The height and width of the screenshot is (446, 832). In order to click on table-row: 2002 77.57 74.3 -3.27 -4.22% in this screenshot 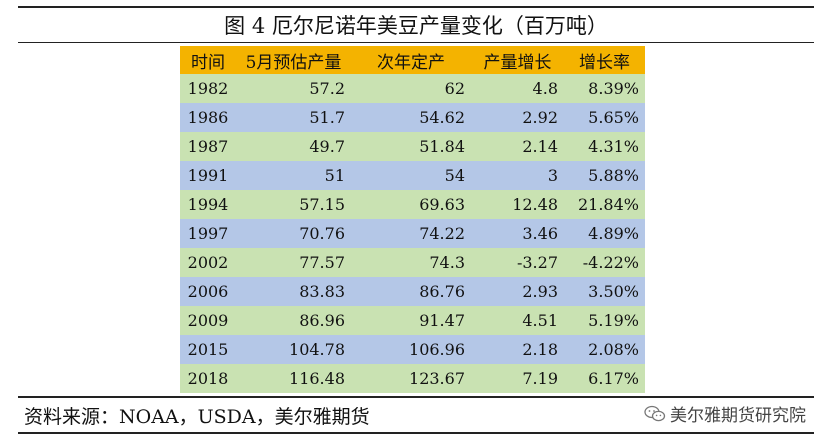, I will do `click(412, 262)`.